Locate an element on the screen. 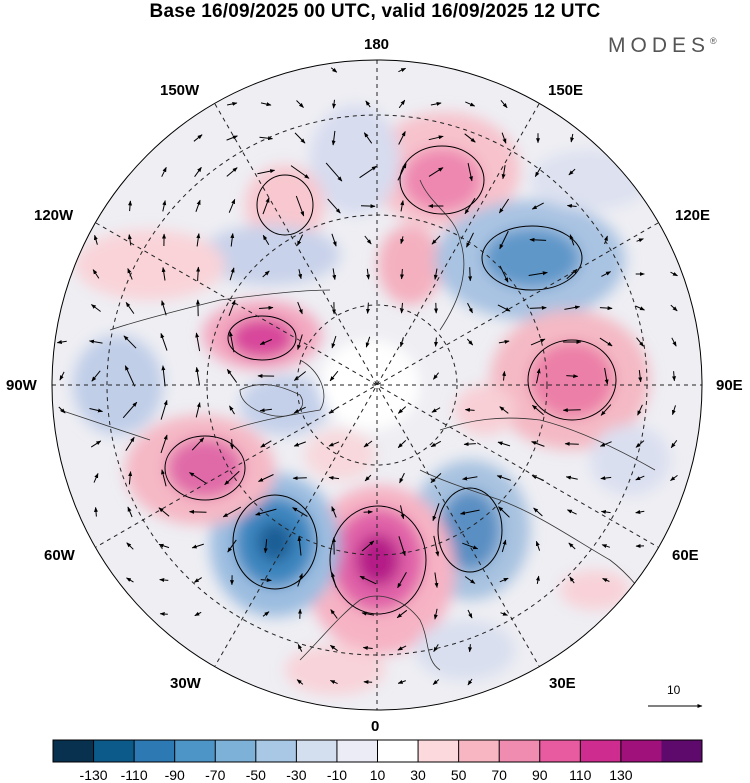  colorbar-swatch is located at coordinates (155, 751).